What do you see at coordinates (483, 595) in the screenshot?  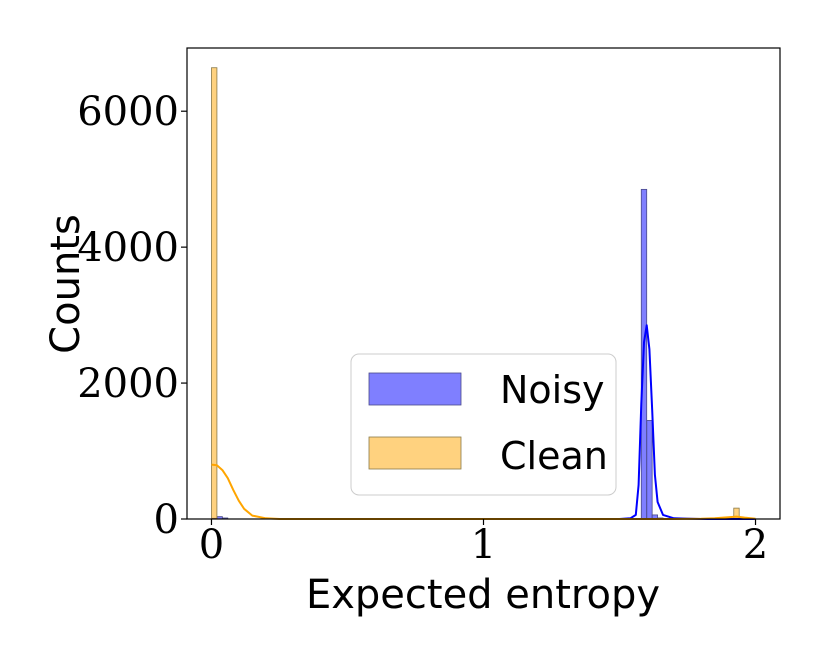 I see `x-axis-title: Expected entropy` at bounding box center [483, 595].